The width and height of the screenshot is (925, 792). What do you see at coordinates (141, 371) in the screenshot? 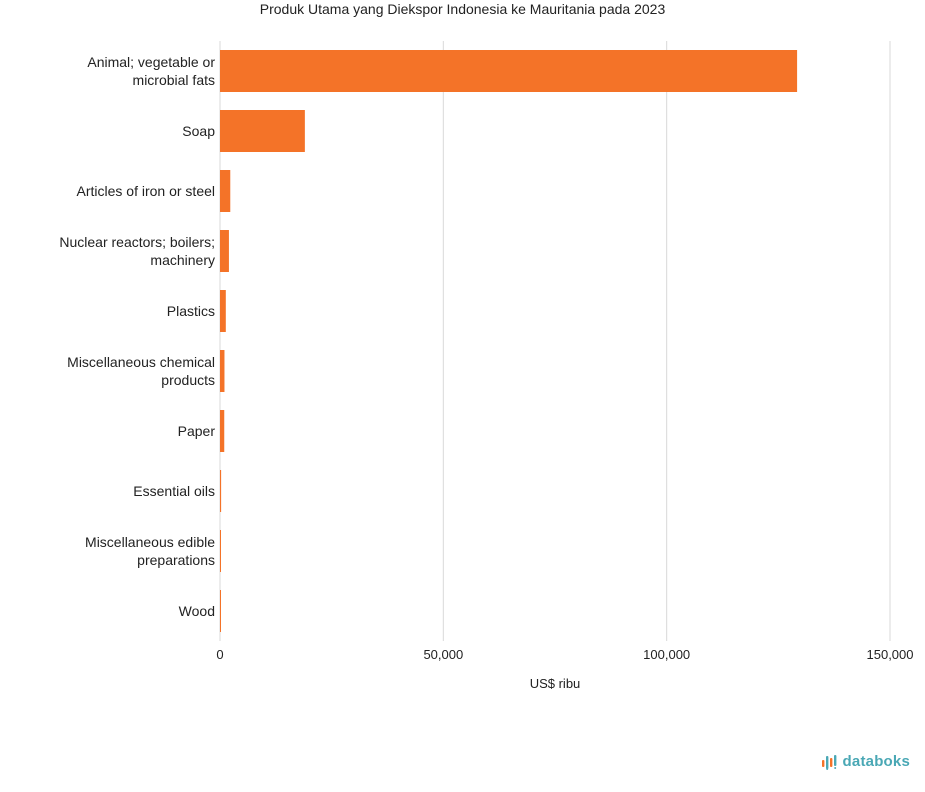
I see `category-label: Miscellaneous chemical products` at bounding box center [141, 371].